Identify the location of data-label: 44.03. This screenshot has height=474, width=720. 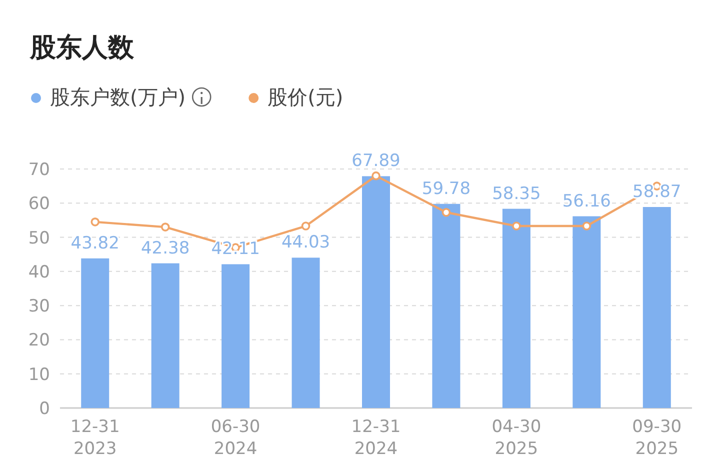
(305, 242).